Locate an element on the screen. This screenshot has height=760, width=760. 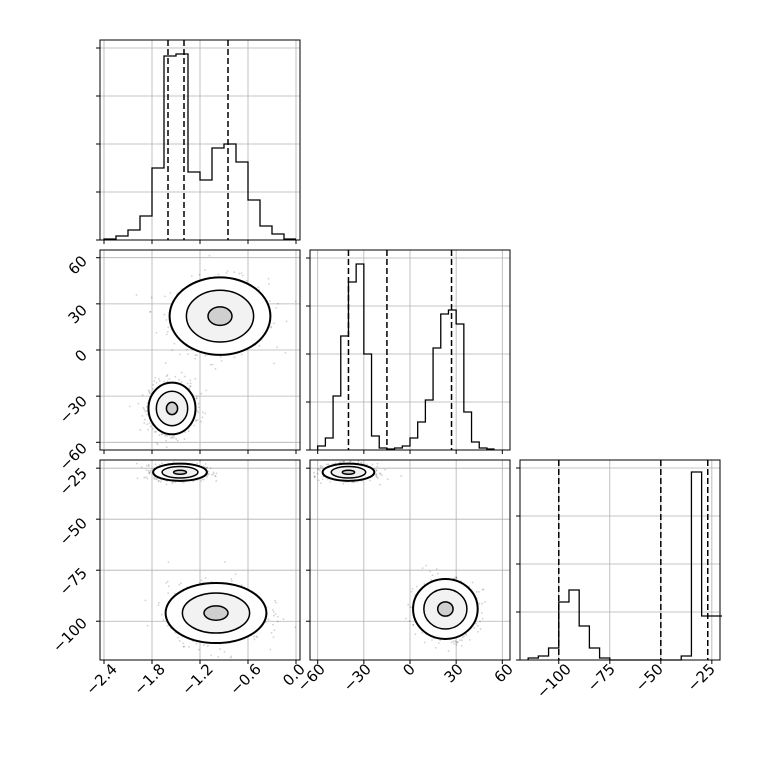
panel-param1-histogram is located at coordinates (198, 141).